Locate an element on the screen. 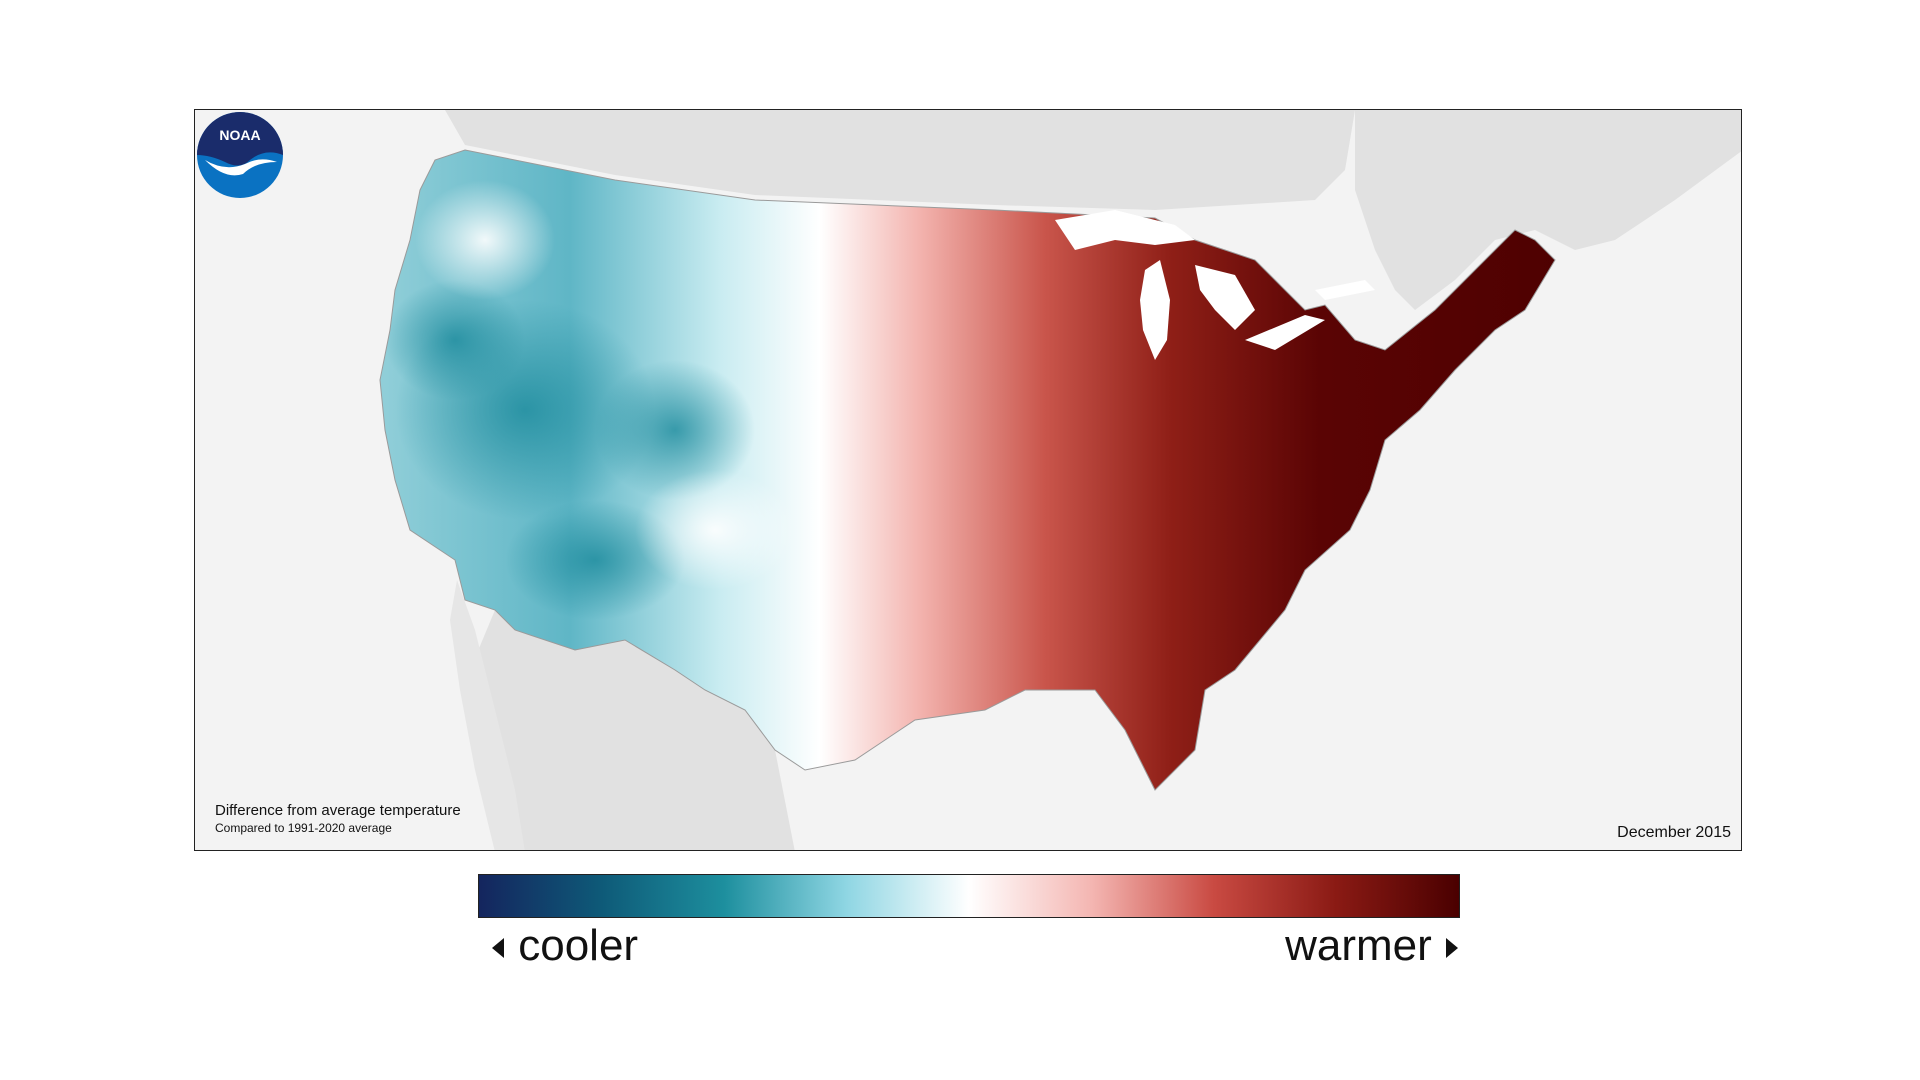 The image size is (1920, 1080). color-scale-bar is located at coordinates (969, 896).